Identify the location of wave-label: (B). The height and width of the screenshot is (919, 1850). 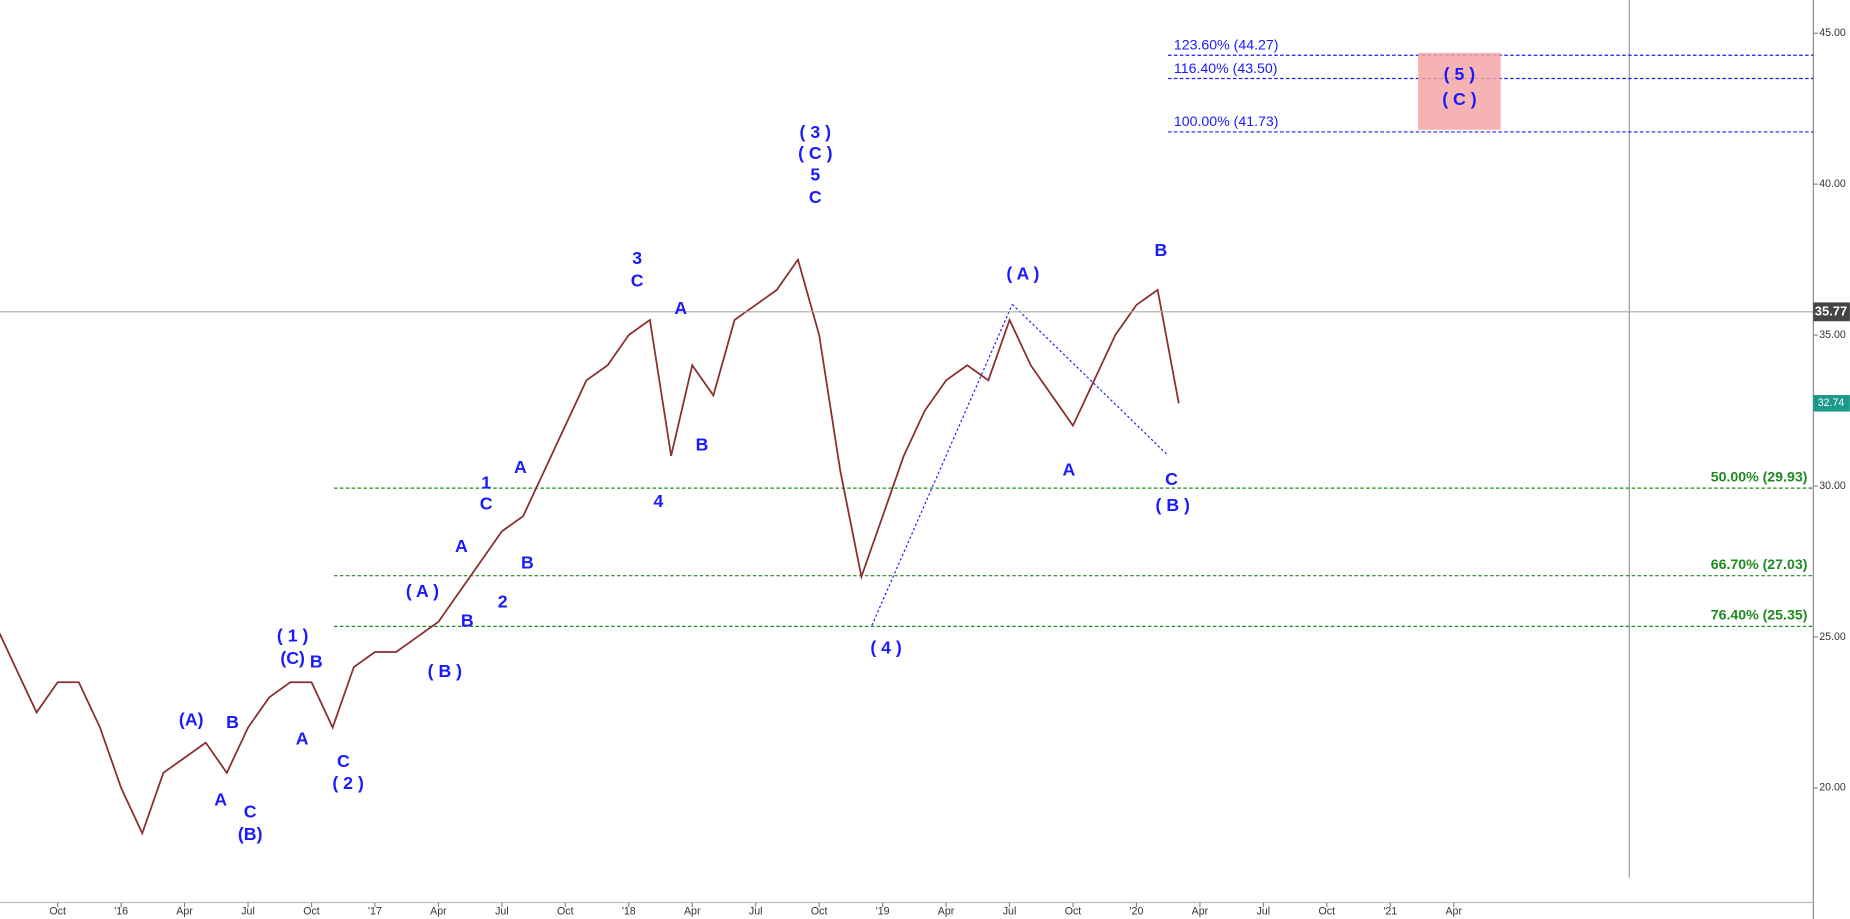
(250, 834).